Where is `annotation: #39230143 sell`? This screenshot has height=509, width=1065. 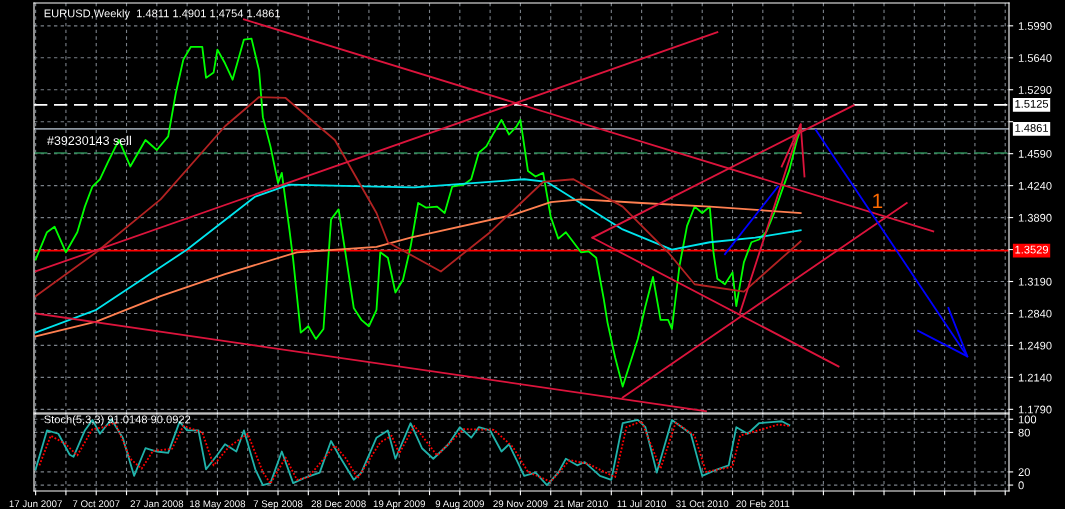 annotation: #39230143 sell is located at coordinates (89, 140).